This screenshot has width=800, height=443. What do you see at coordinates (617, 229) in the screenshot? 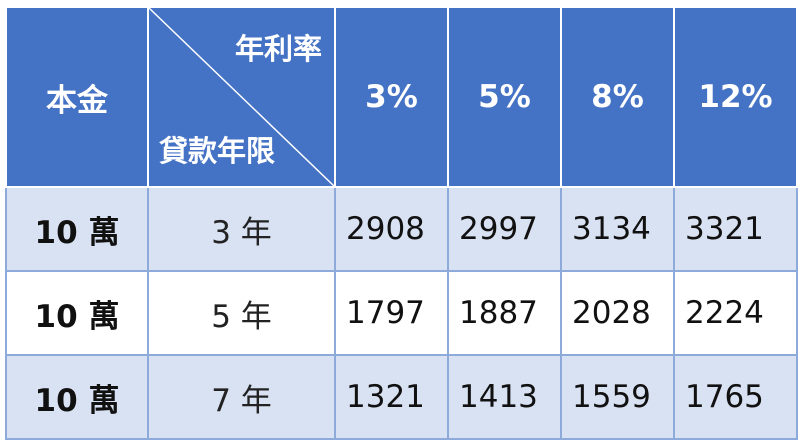
I see `payment-cell: 3134` at bounding box center [617, 229].